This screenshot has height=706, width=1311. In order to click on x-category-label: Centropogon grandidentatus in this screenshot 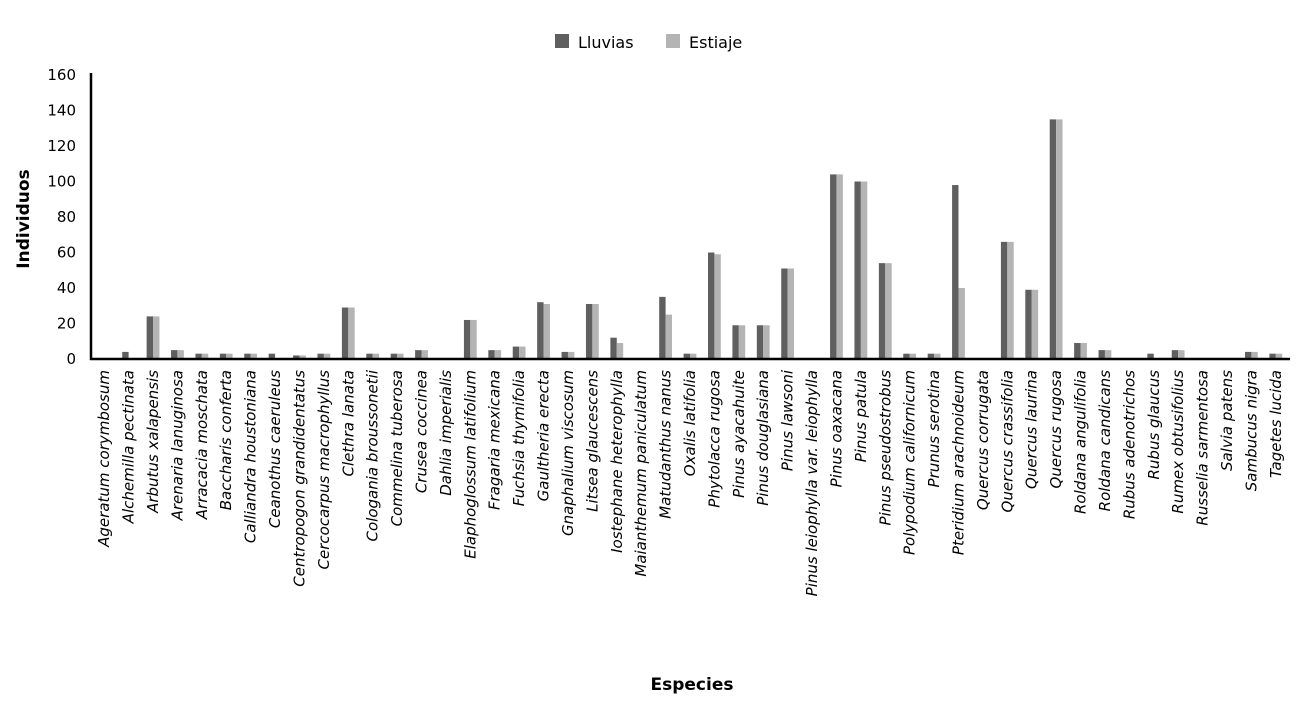, I will do `click(299, 478)`.